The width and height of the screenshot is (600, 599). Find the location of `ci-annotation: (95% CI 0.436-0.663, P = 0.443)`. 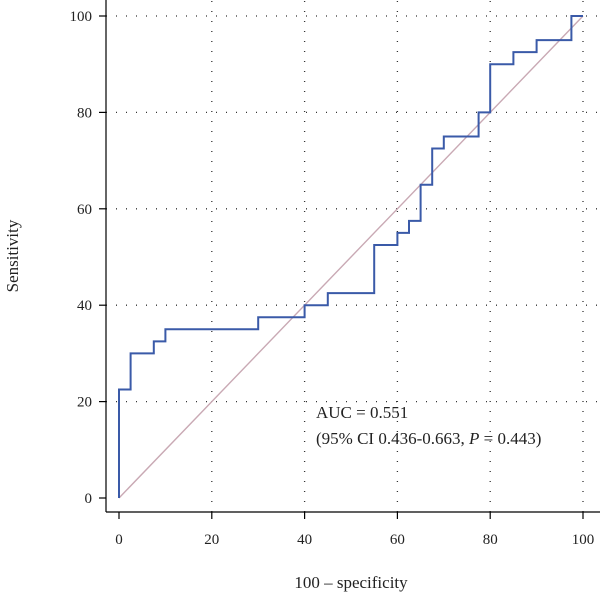

ci-annotation: (95% CI 0.436-0.663, P = 0.443) is located at coordinates (428, 438).